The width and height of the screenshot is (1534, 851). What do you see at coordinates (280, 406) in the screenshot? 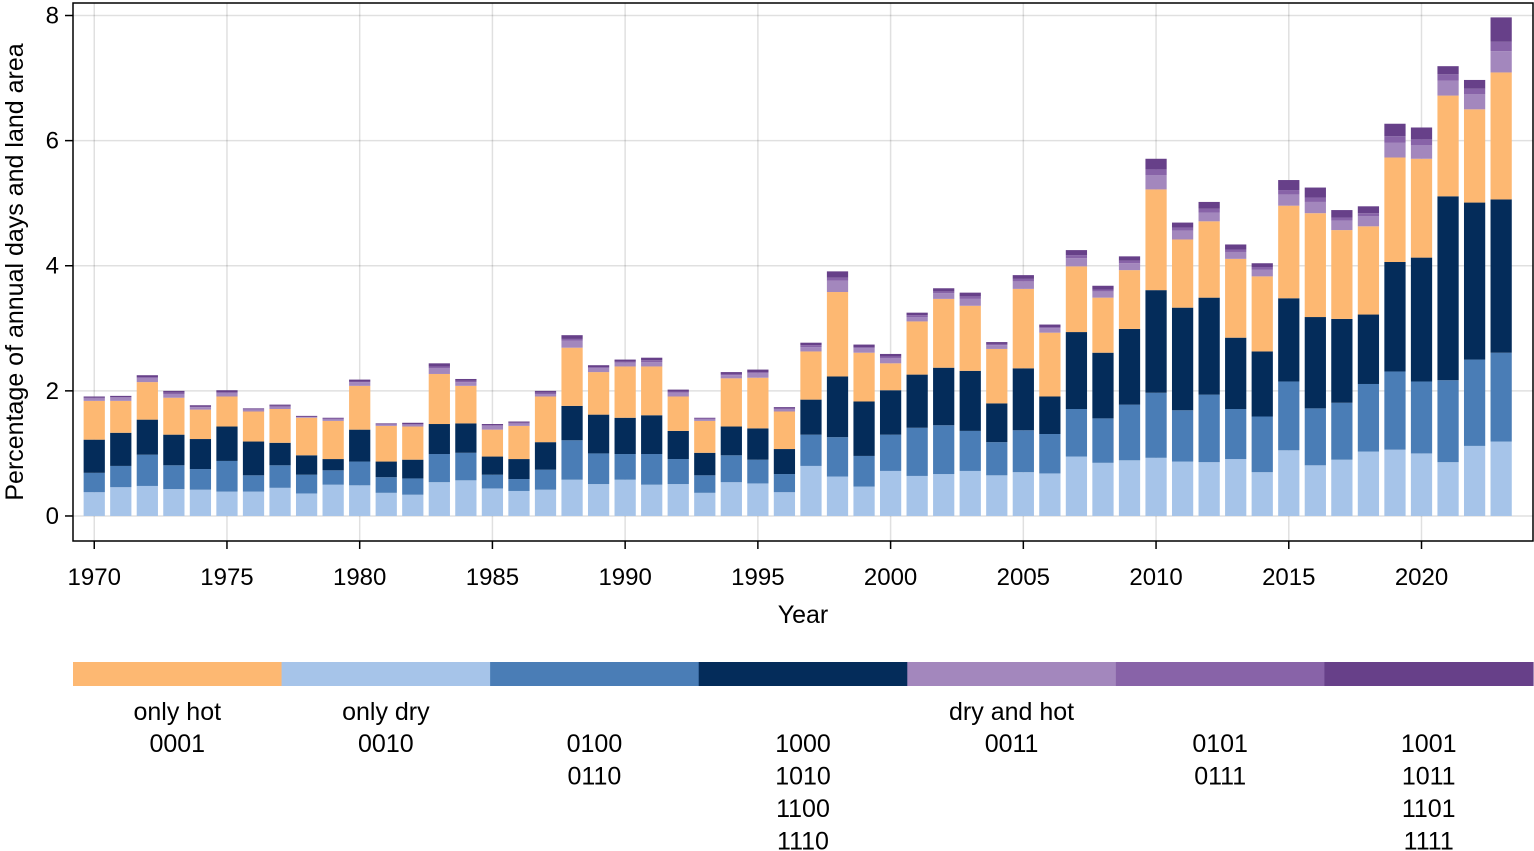
I see `bar-segment-1977-s5` at bounding box center [280, 406].